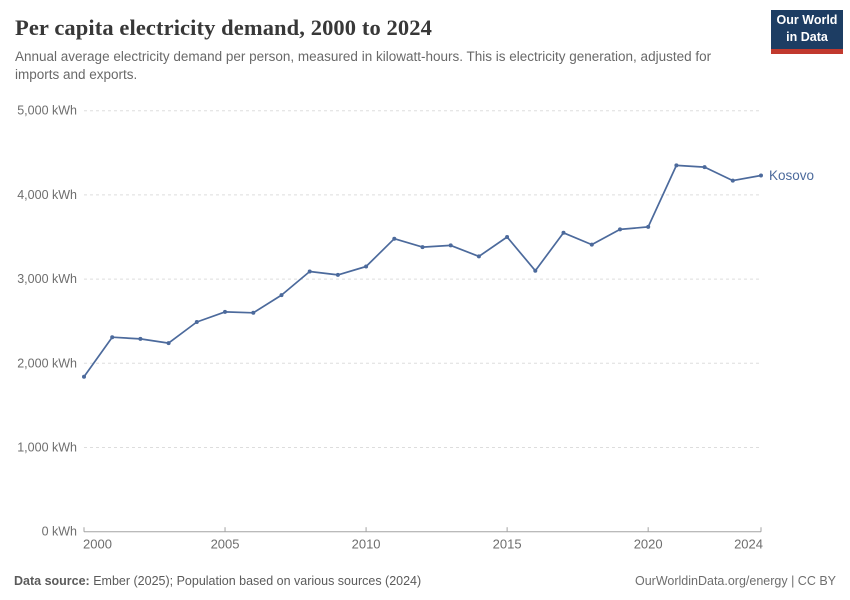 Image resolution: width=850 pixels, height=600 pixels. Describe the element at coordinates (47, 363) in the screenshot. I see `y-tick-label: 2,000 kWh` at that location.